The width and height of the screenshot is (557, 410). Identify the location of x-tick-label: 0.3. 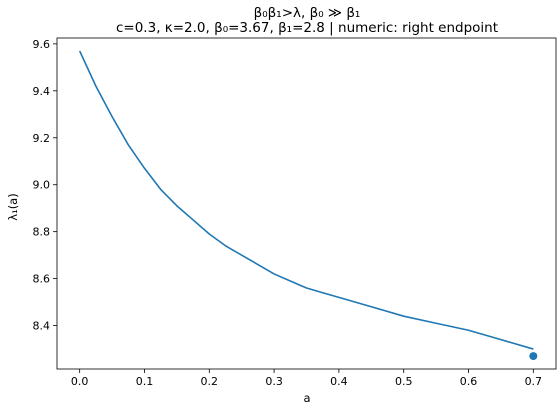
(274, 381).